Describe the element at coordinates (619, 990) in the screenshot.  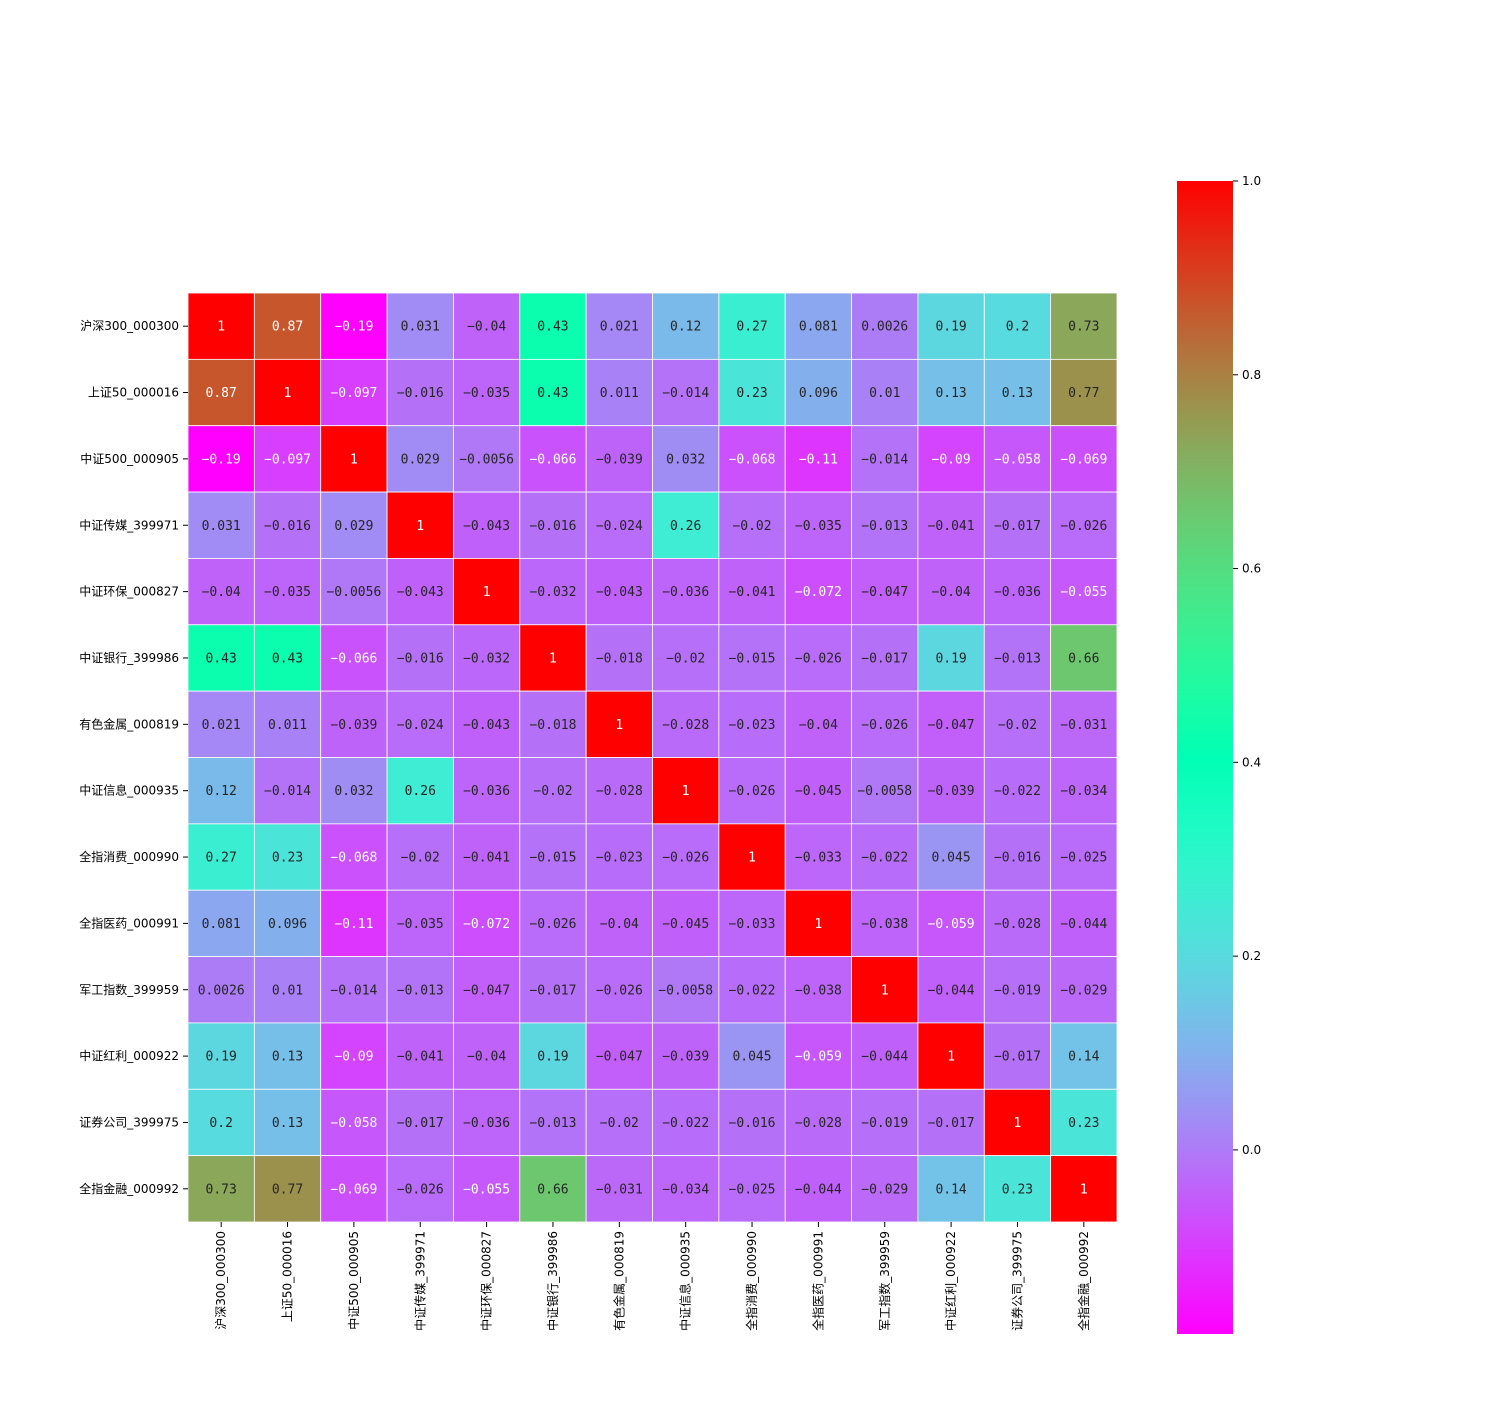
I see `cell-value-label: −0.026` at that location.